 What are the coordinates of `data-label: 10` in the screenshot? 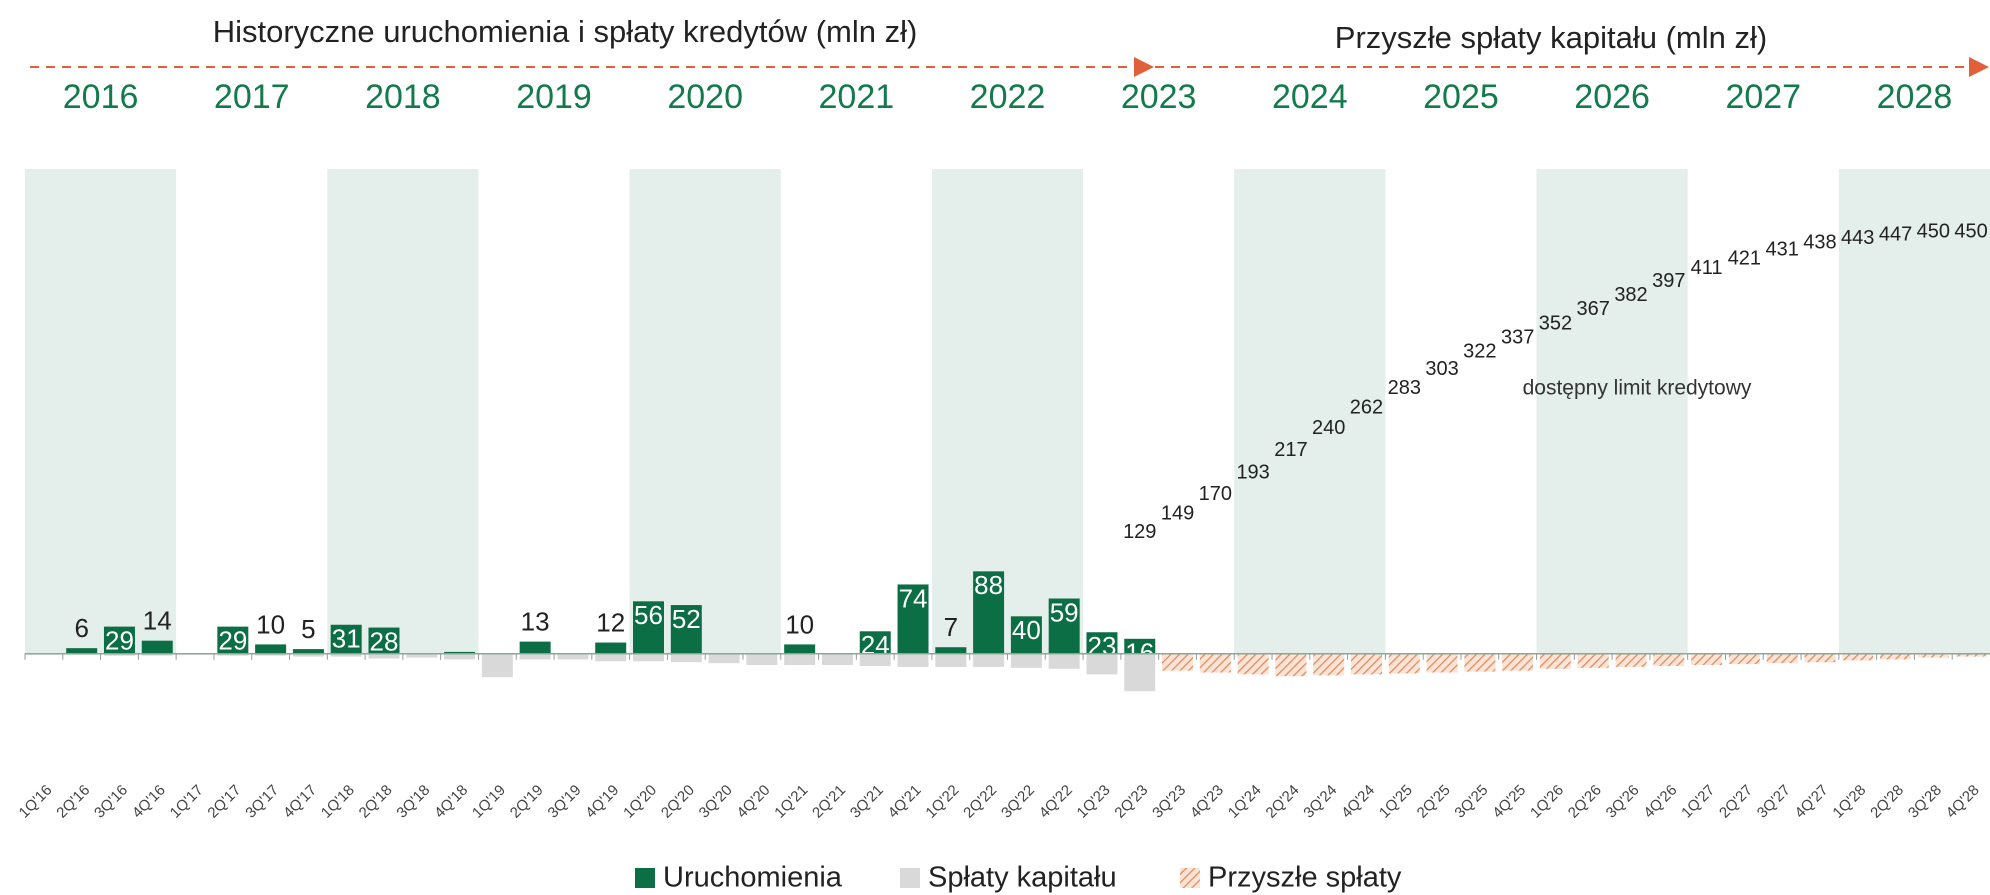 It's located at (270, 624).